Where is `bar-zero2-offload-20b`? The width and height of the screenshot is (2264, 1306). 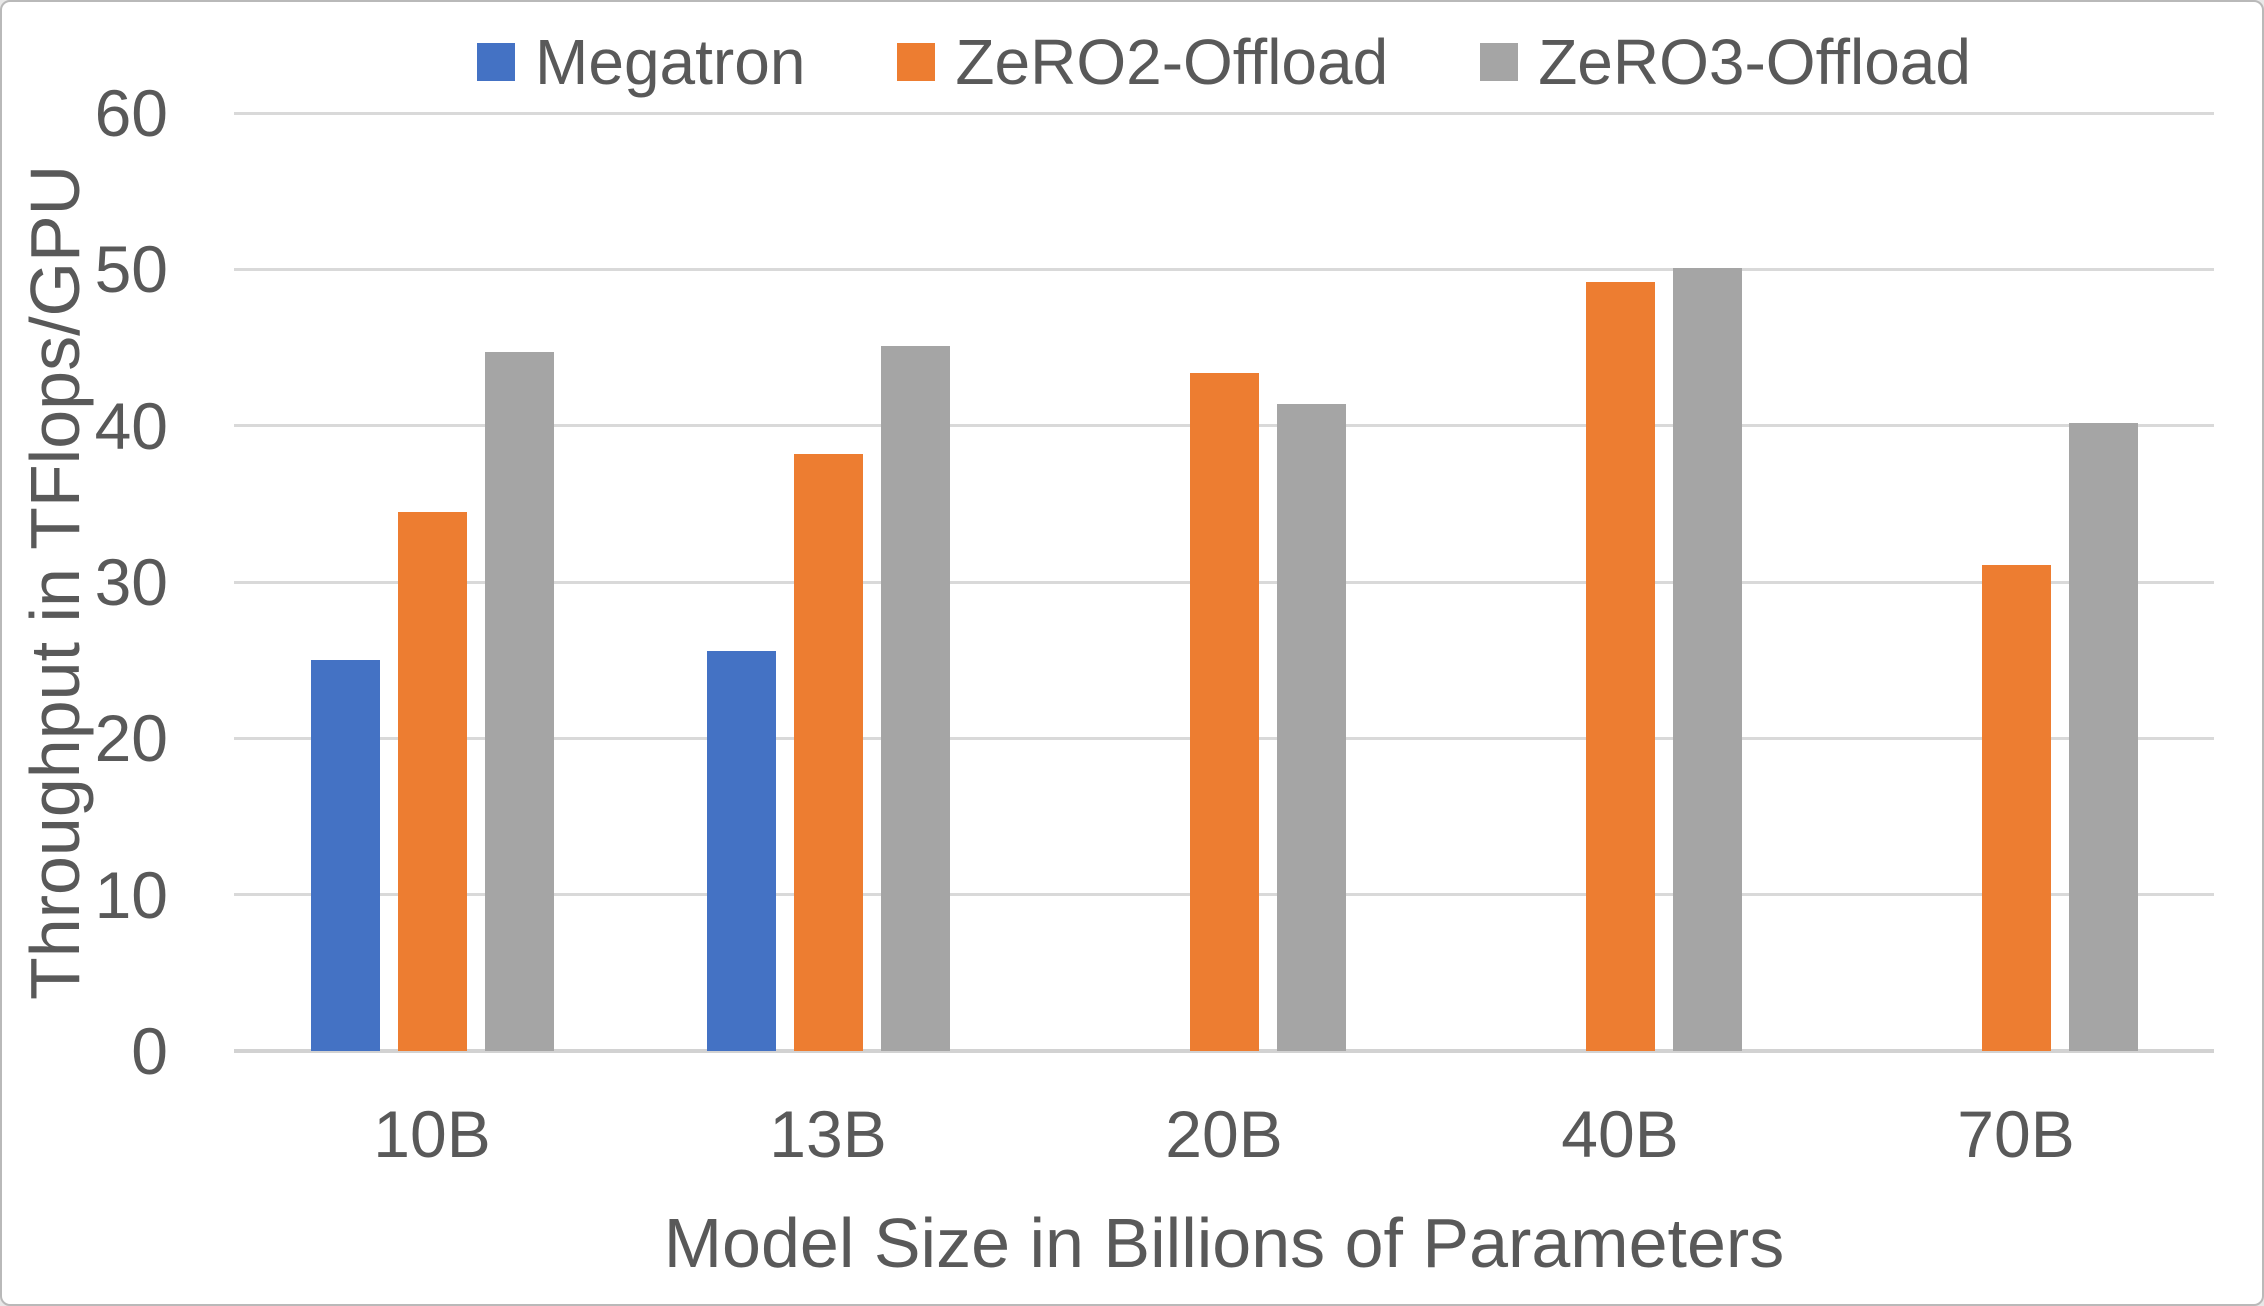
bar-zero2-offload-20b is located at coordinates (1224, 711).